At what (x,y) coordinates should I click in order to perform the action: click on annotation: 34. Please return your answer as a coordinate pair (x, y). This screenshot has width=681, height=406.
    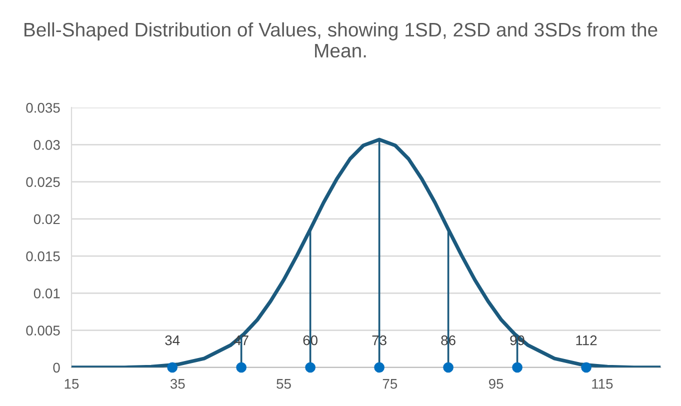
    Looking at the image, I should click on (172, 340).